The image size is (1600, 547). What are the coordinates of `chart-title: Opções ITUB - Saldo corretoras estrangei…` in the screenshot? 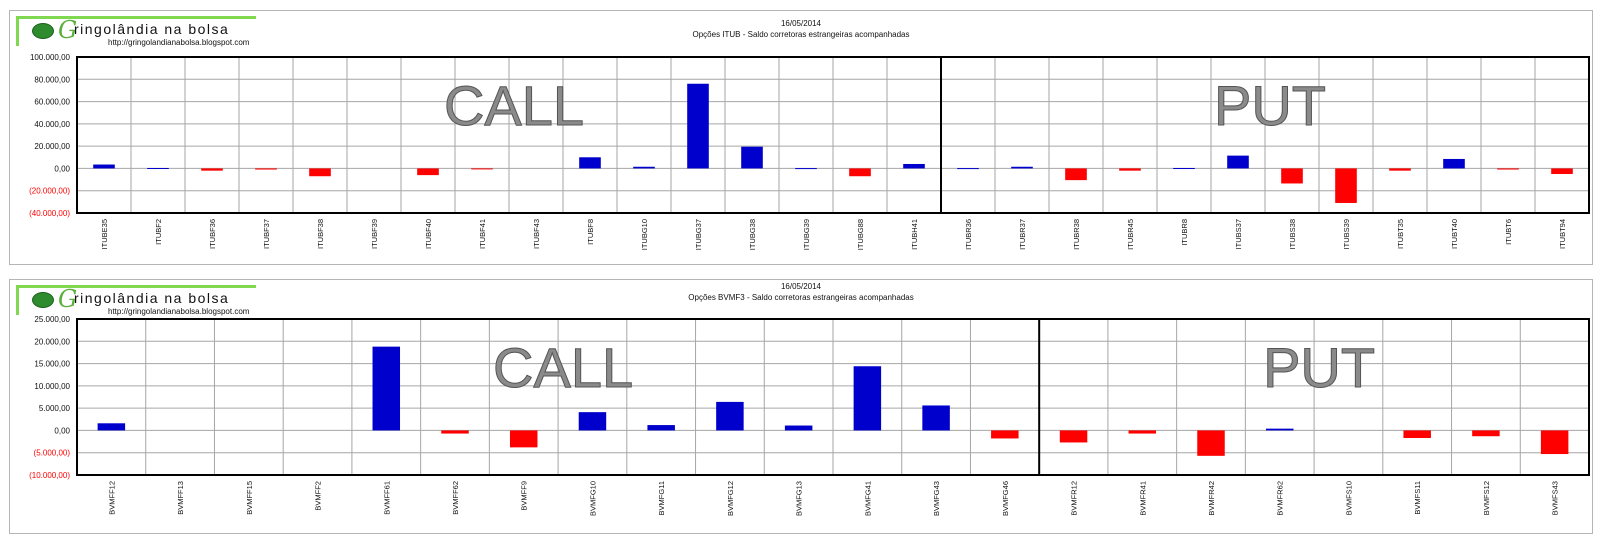 It's located at (801, 34).